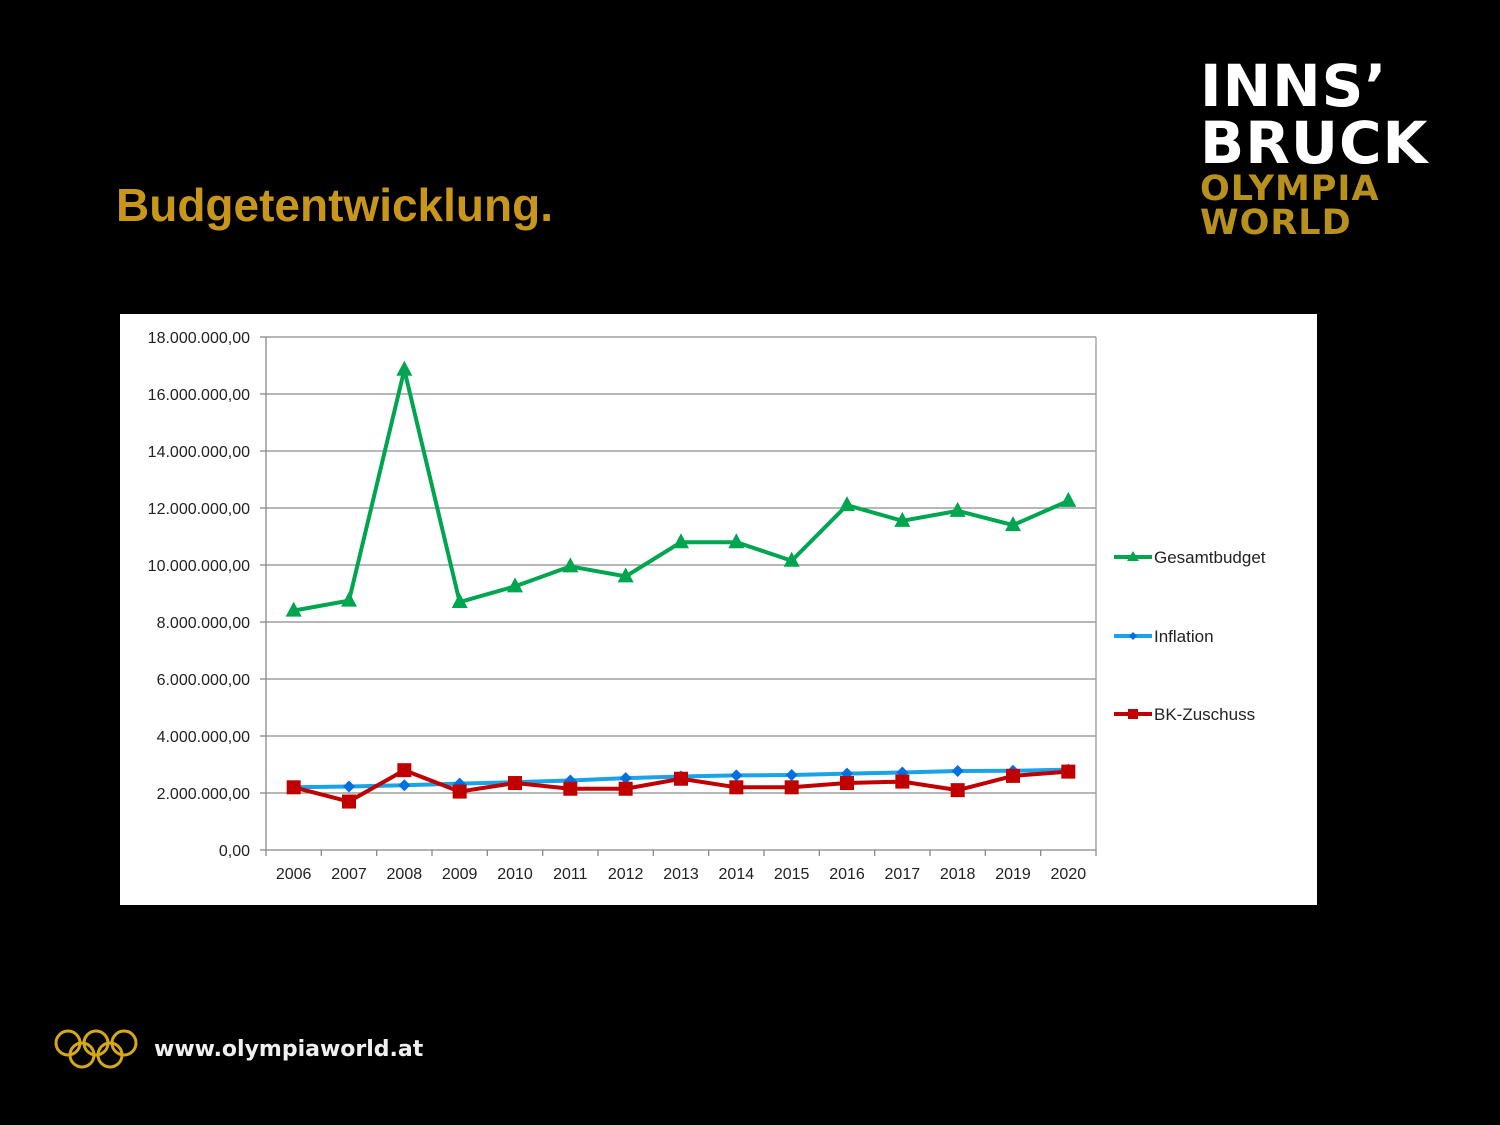  I want to click on footer-url: www.olympiaworld.at, so click(289, 1049).